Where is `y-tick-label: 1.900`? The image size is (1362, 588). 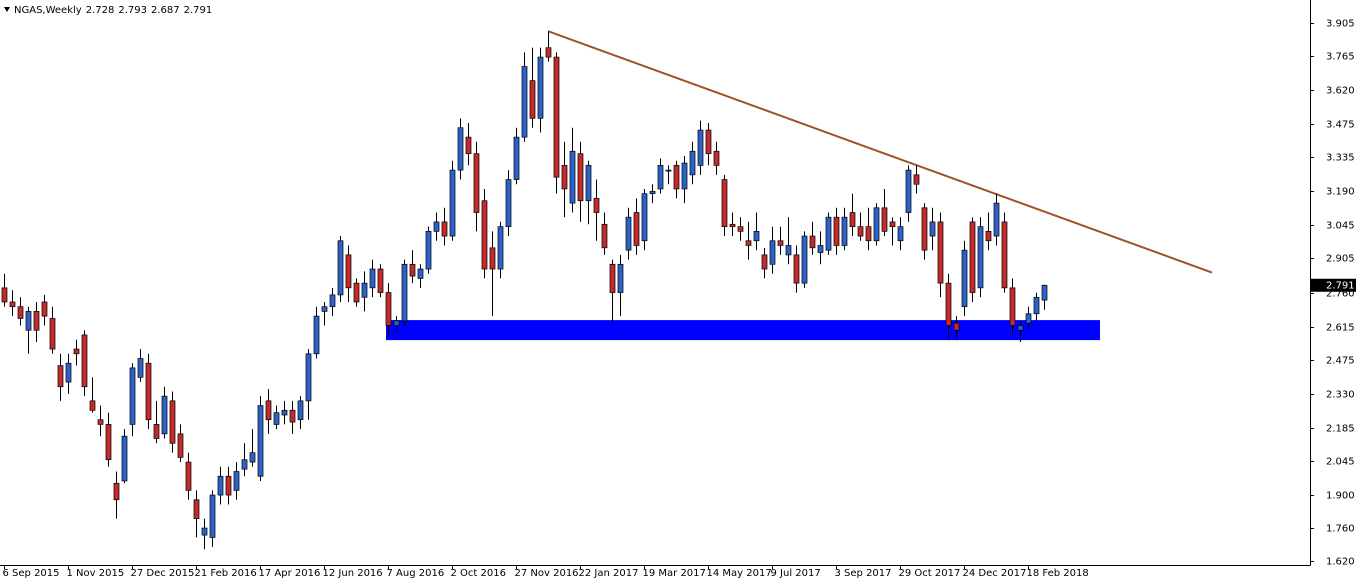
y-tick-label: 1.900 is located at coordinates (1340, 496).